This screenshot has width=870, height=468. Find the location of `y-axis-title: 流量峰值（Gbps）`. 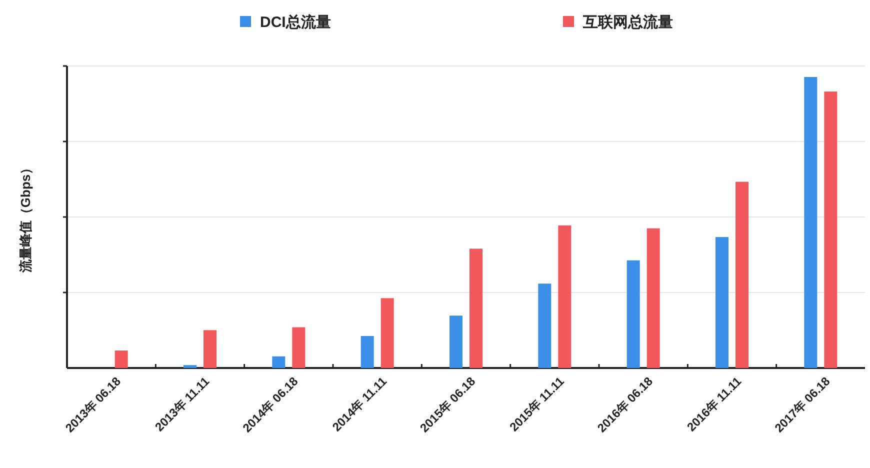

y-axis-title: 流量峰值（Gbps） is located at coordinates (25, 217).